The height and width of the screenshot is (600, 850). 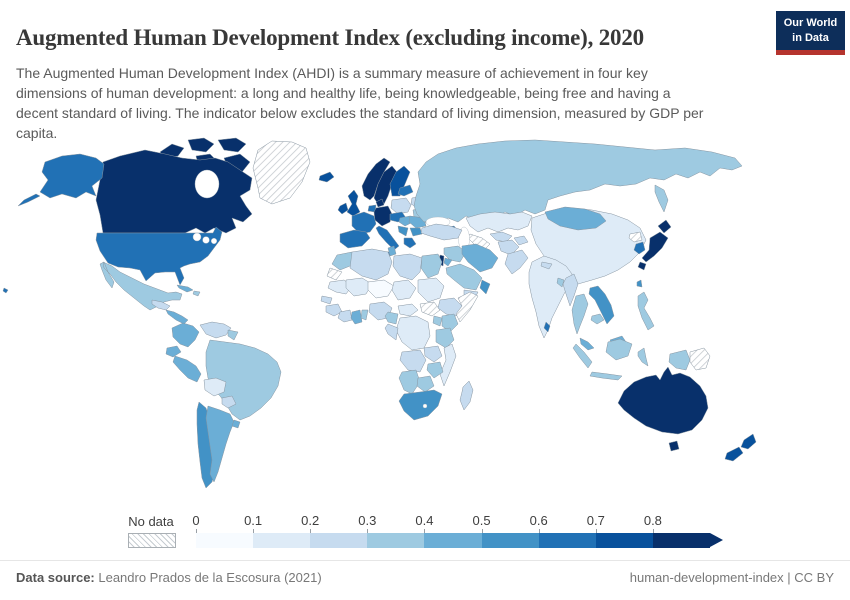 What do you see at coordinates (550, 297) in the screenshot?
I see `country-india` at bounding box center [550, 297].